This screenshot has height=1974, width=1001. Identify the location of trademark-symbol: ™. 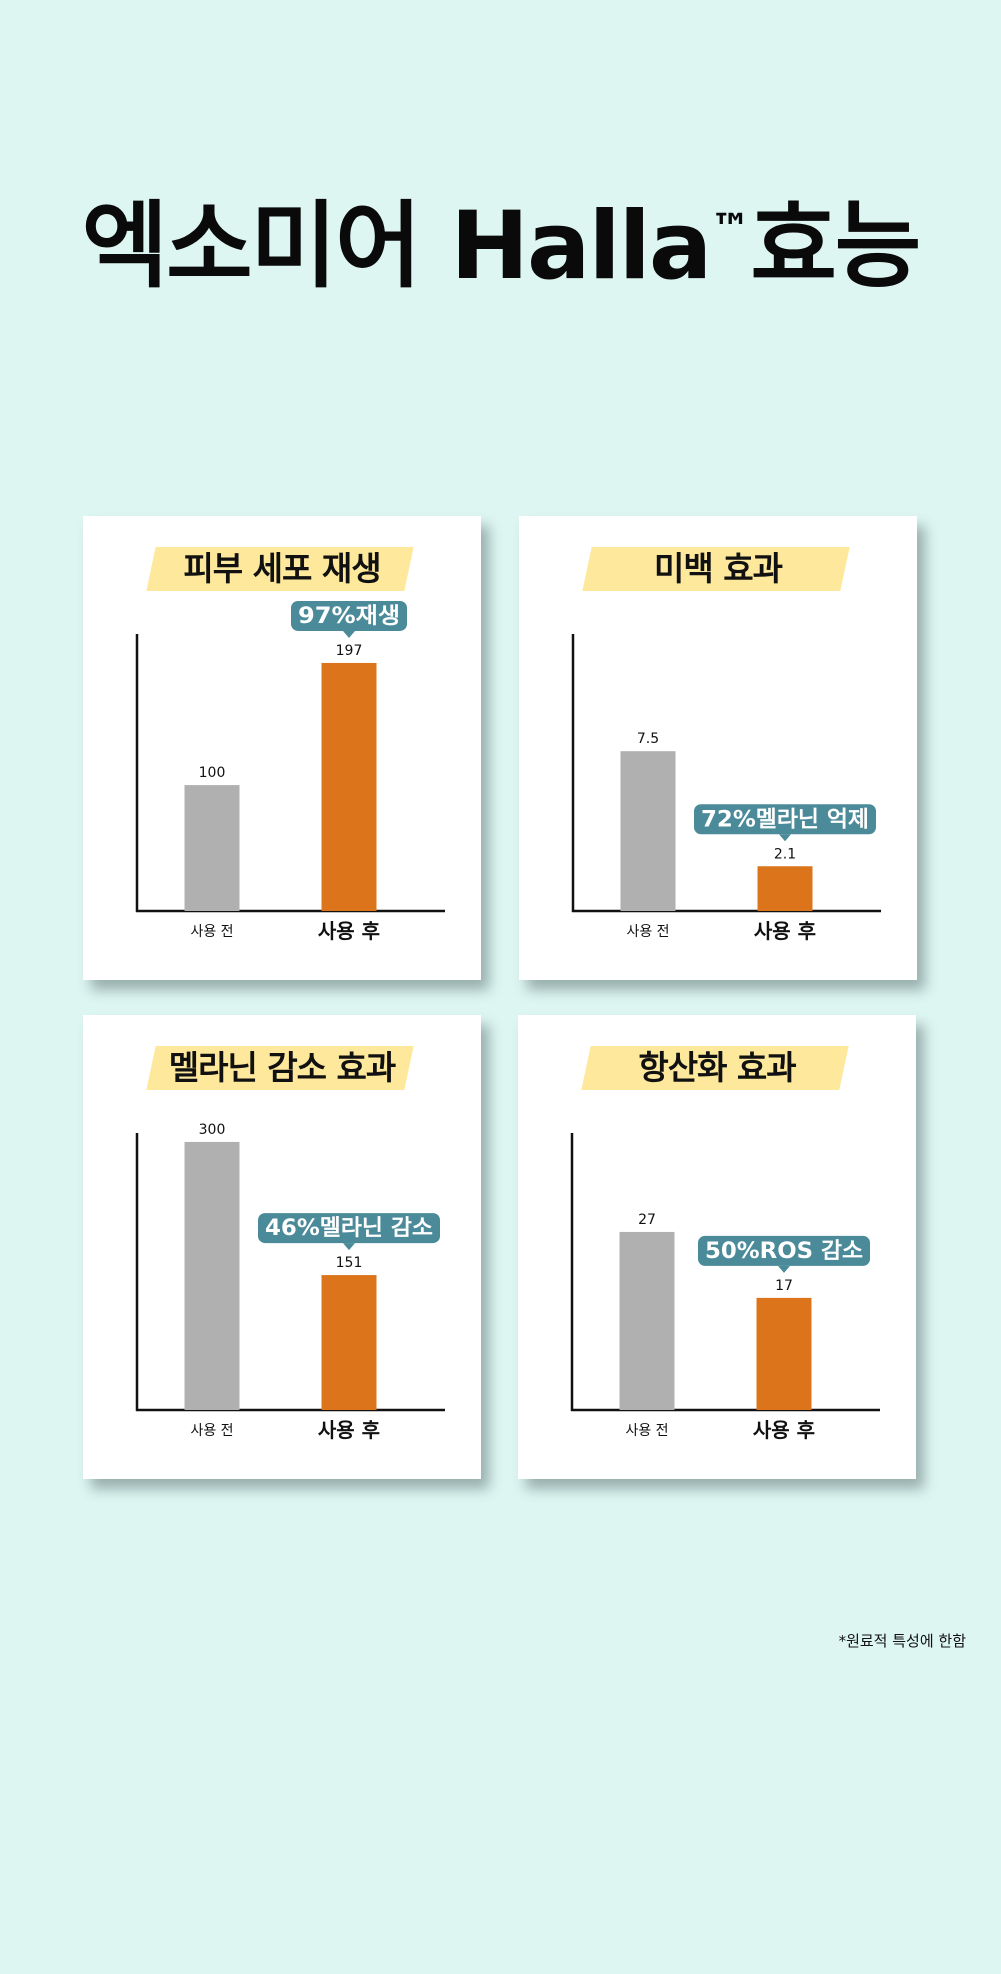
(730, 229).